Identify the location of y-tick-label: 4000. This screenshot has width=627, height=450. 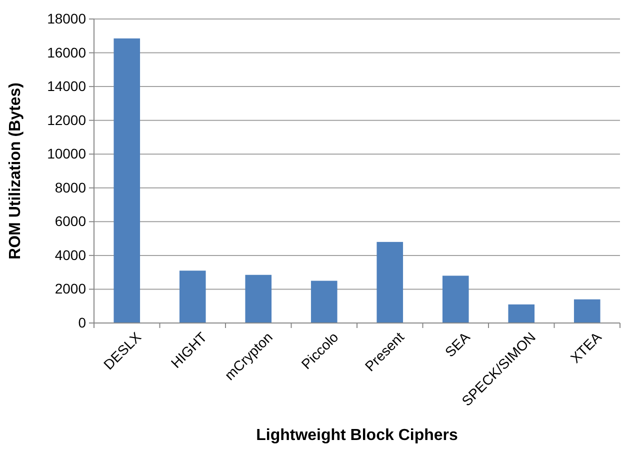
(70, 254).